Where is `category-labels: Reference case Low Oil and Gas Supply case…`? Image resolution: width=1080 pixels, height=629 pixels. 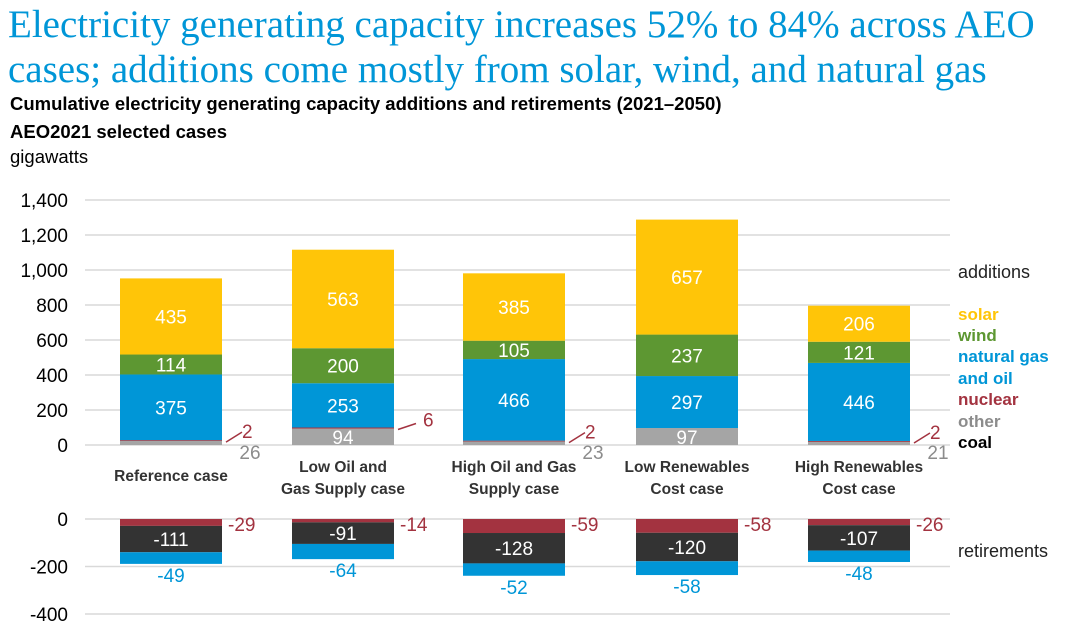 category-labels: Reference case Low Oil and Gas Supply case… is located at coordinates (518, 478).